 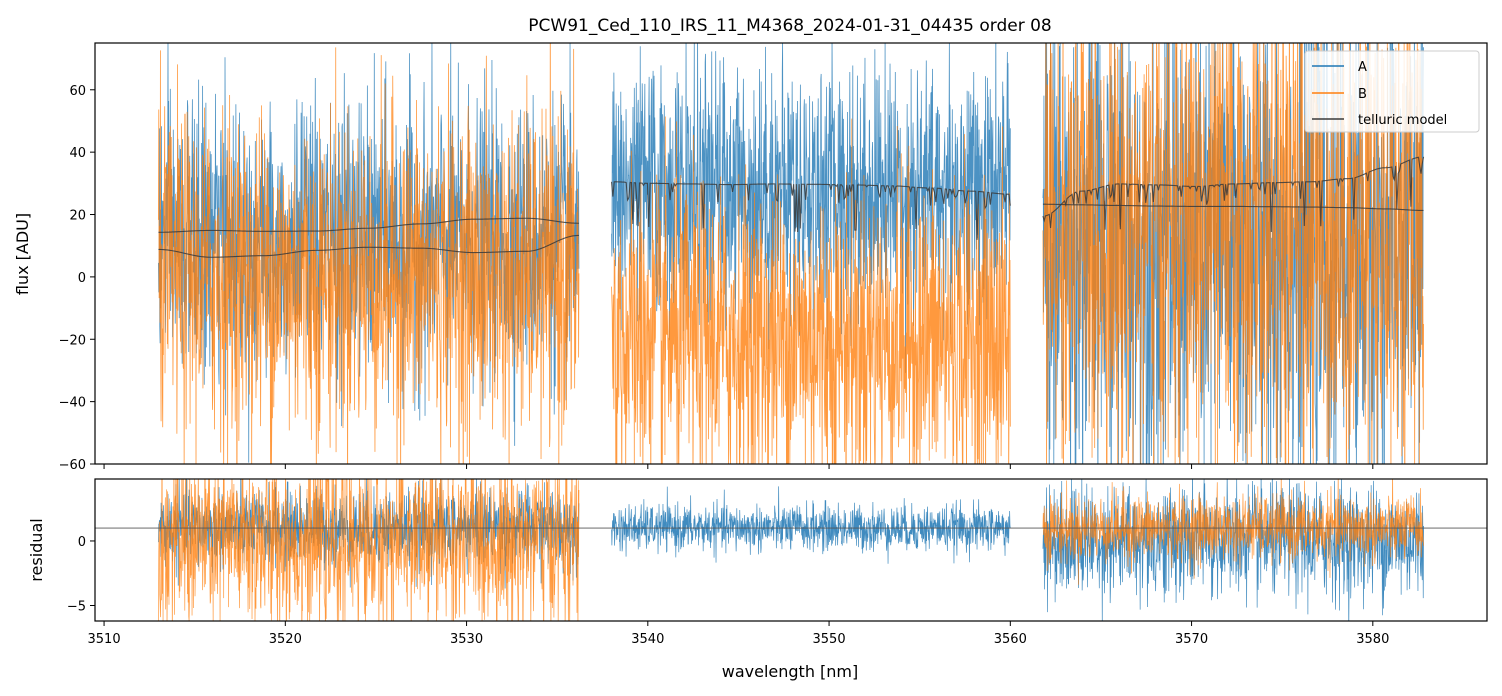 What do you see at coordinates (790, 671) in the screenshot?
I see `wavelength-axis-label: wavelength [nm]` at bounding box center [790, 671].